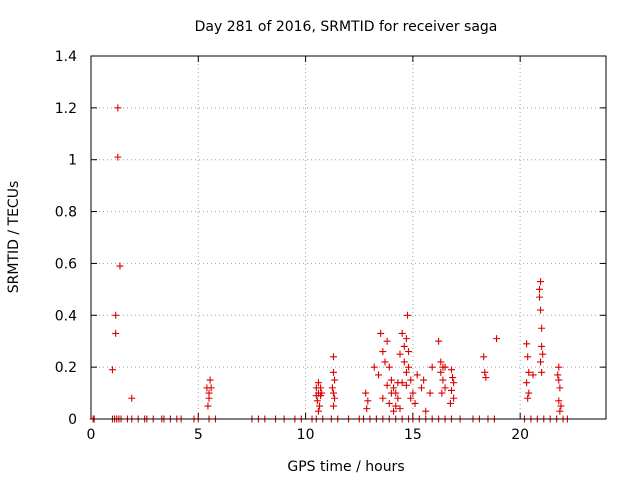  Describe the element at coordinates (520, 435) in the screenshot. I see `x-tick-label: 20` at that location.